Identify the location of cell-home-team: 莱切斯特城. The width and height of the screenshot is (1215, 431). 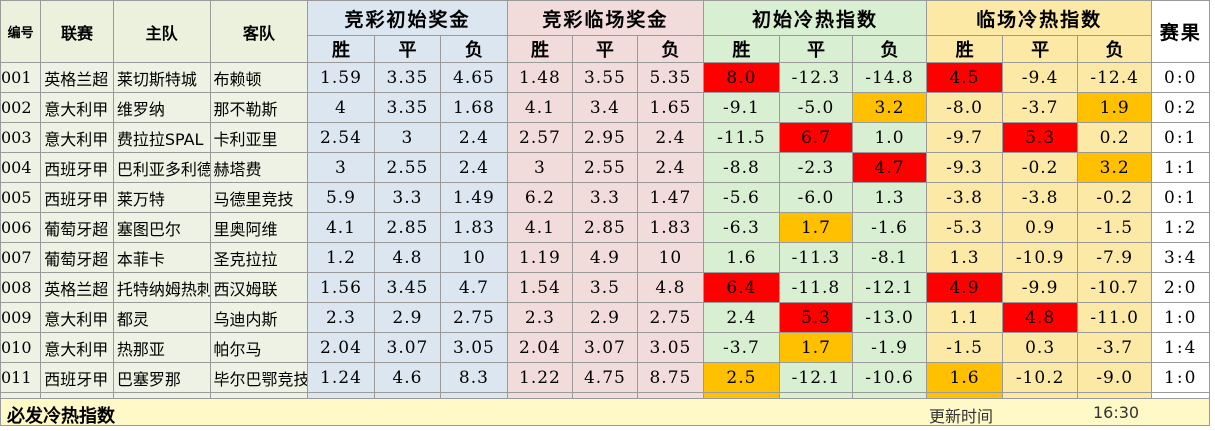
(161, 77).